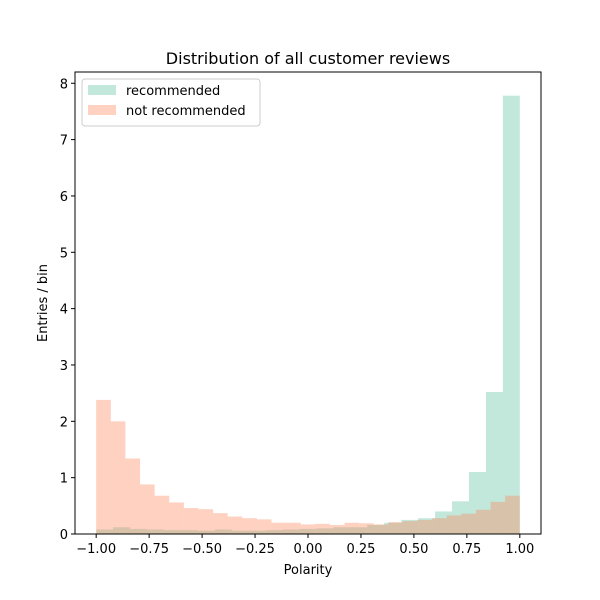  I want to click on legend-swatch-not-recommended, so click(102, 110).